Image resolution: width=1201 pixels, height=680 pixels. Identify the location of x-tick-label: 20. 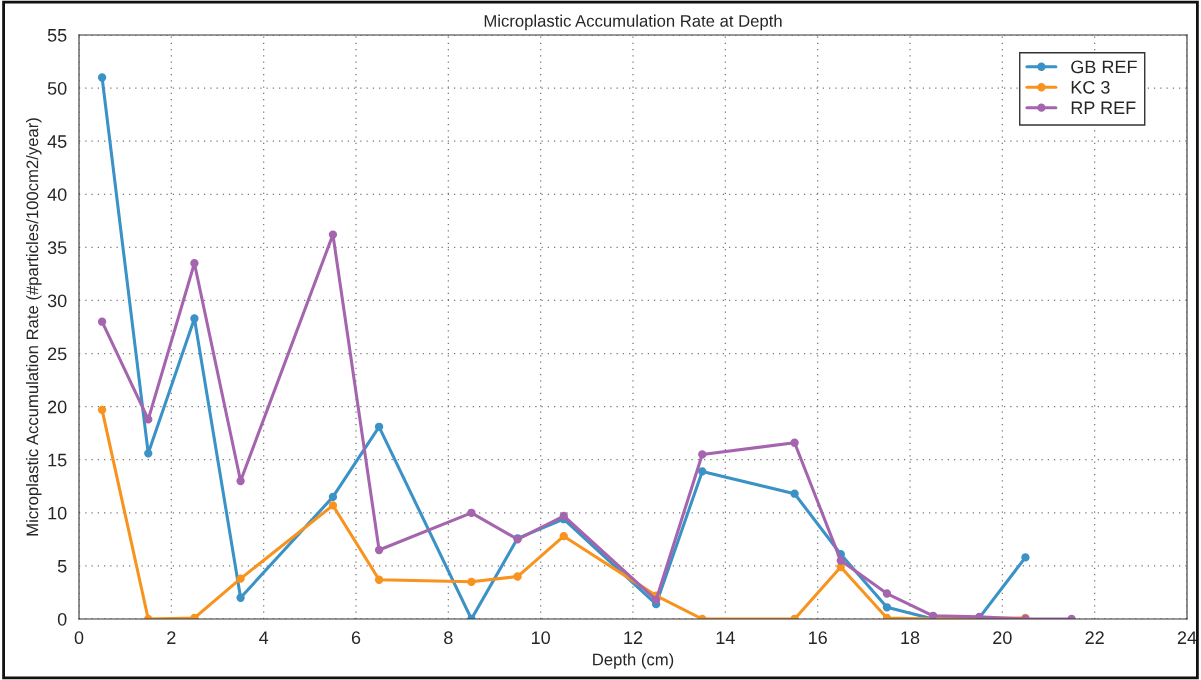
(1002, 638).